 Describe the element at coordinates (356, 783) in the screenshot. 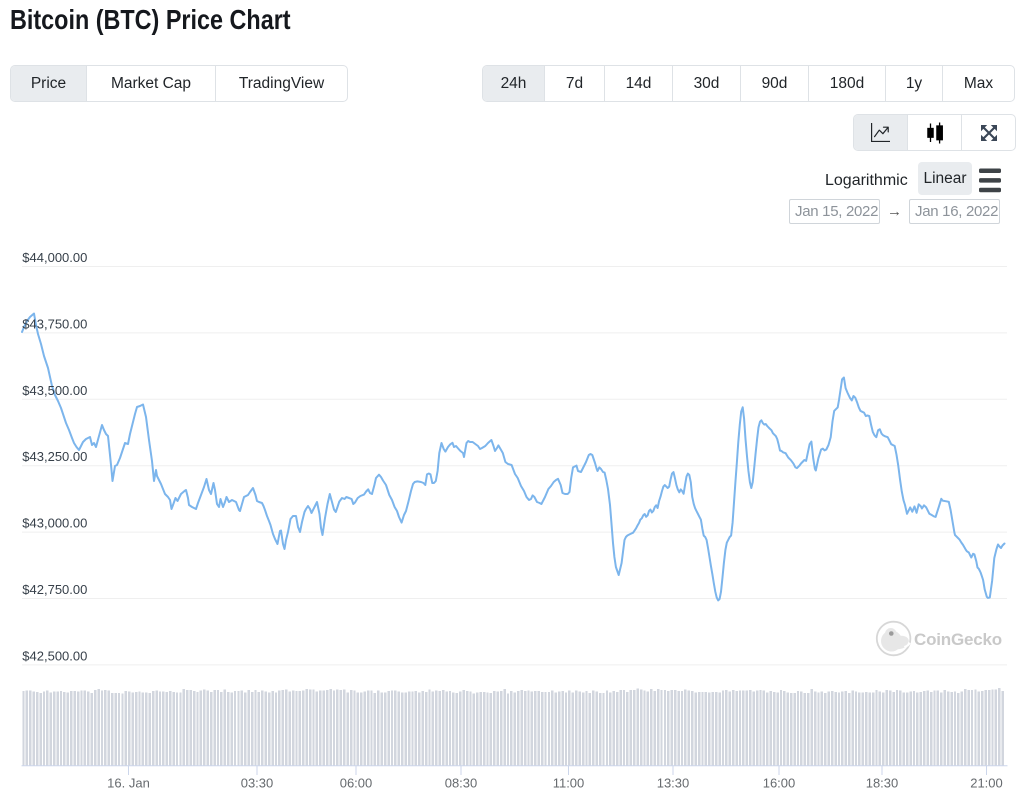

I see `svg-text: 06:00` at that location.